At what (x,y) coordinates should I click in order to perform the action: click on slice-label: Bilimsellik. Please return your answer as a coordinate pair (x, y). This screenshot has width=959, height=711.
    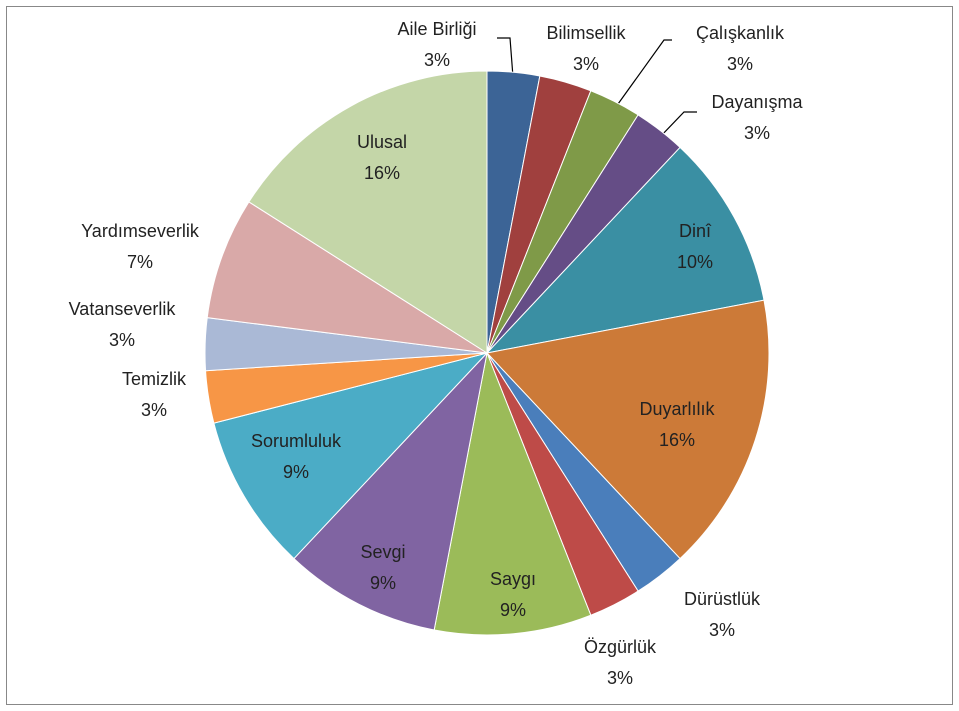
    Looking at the image, I should click on (586, 33).